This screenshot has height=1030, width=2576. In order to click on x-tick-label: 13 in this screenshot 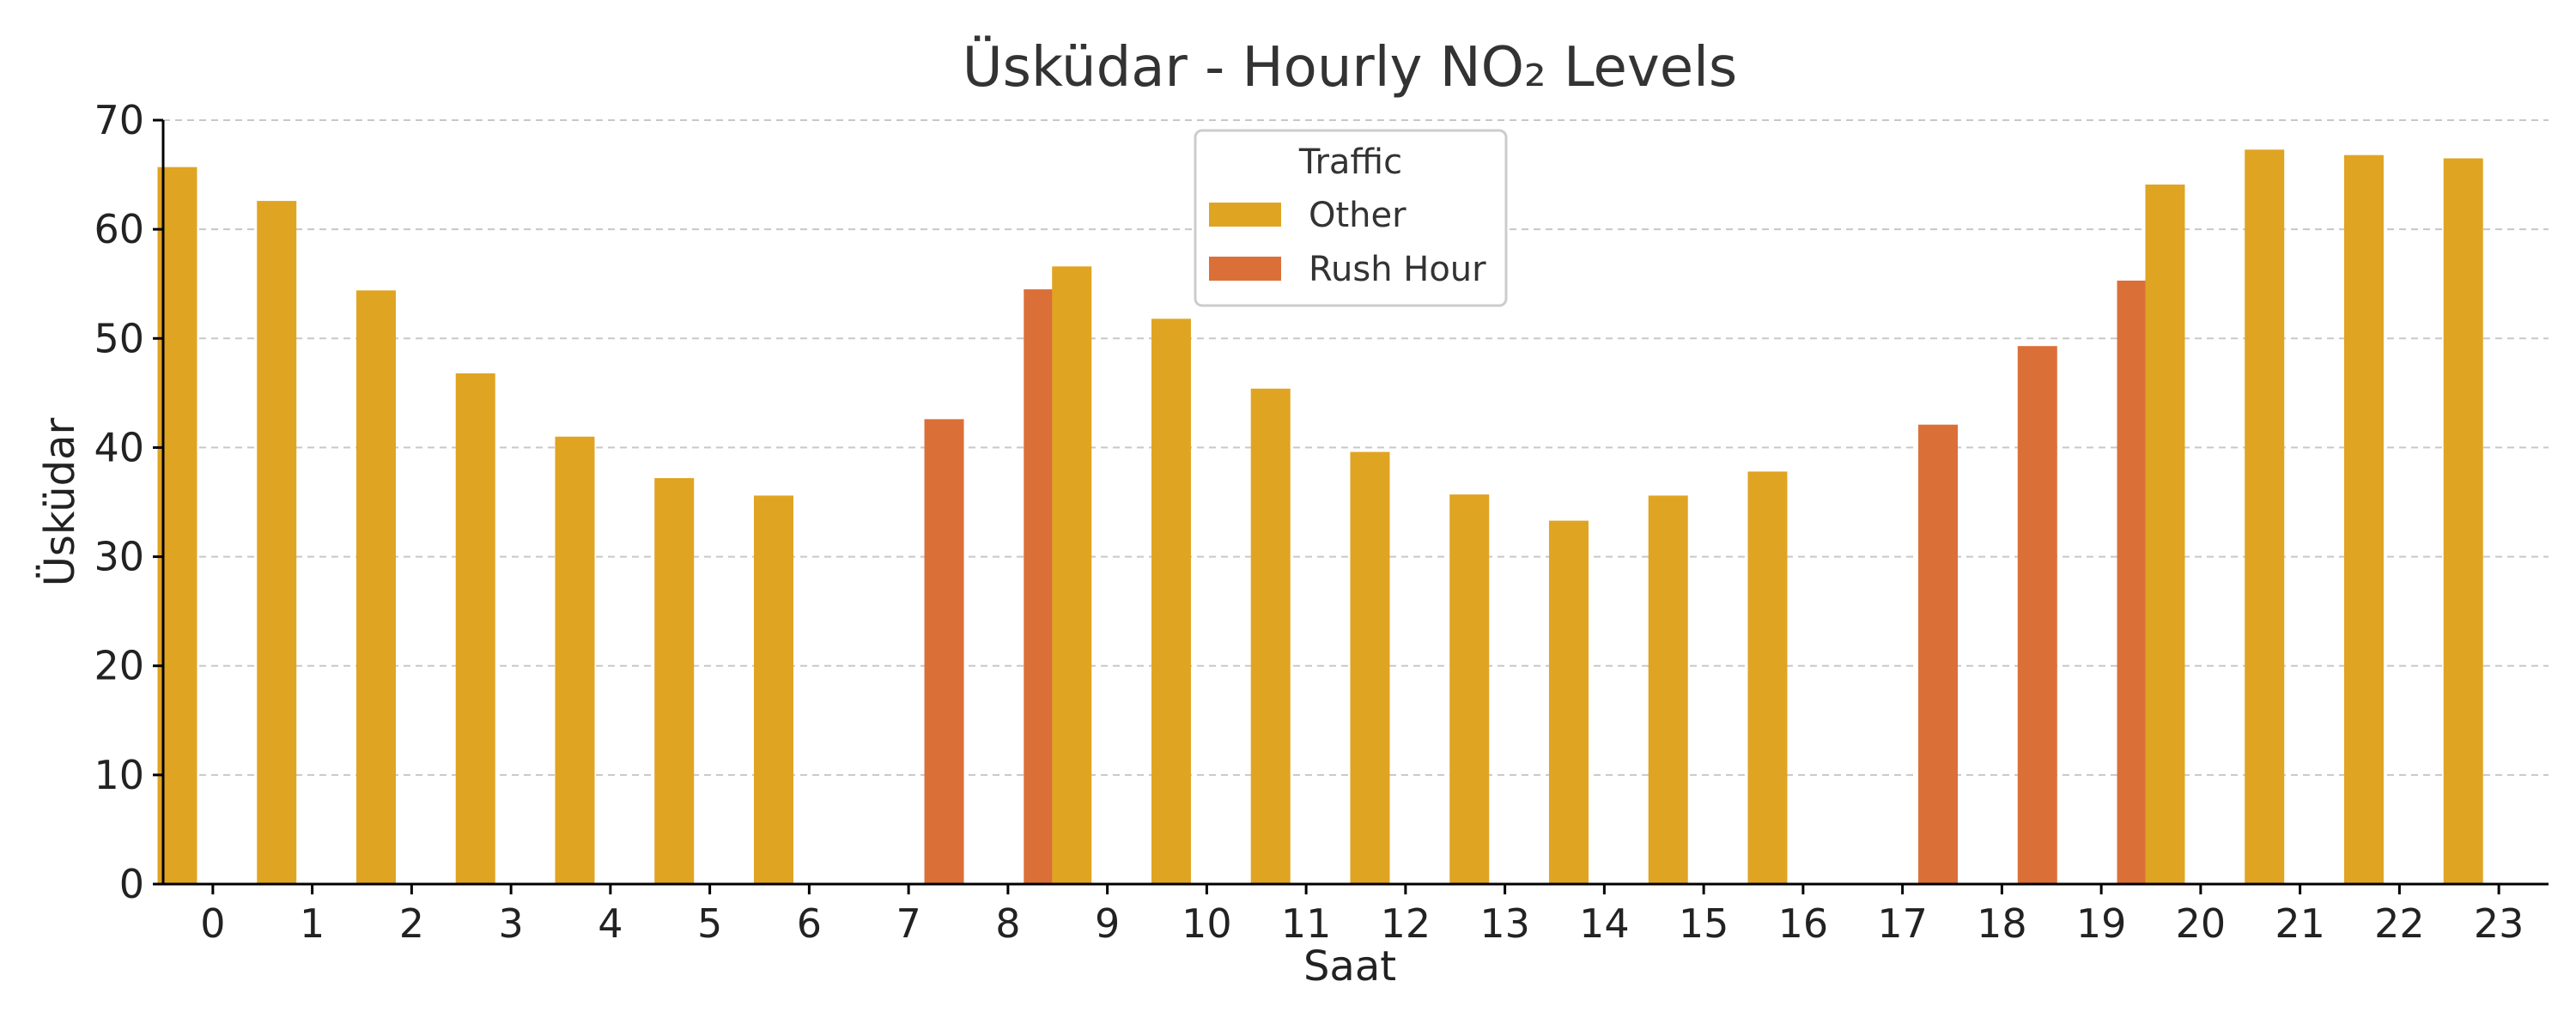, I will do `click(1504, 923)`.